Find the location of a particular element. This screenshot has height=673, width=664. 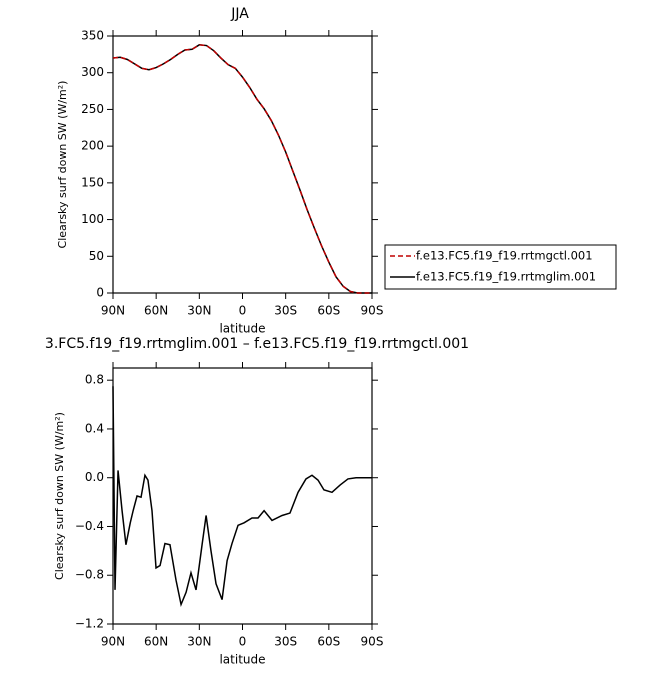

legend-box is located at coordinates (500, 267).